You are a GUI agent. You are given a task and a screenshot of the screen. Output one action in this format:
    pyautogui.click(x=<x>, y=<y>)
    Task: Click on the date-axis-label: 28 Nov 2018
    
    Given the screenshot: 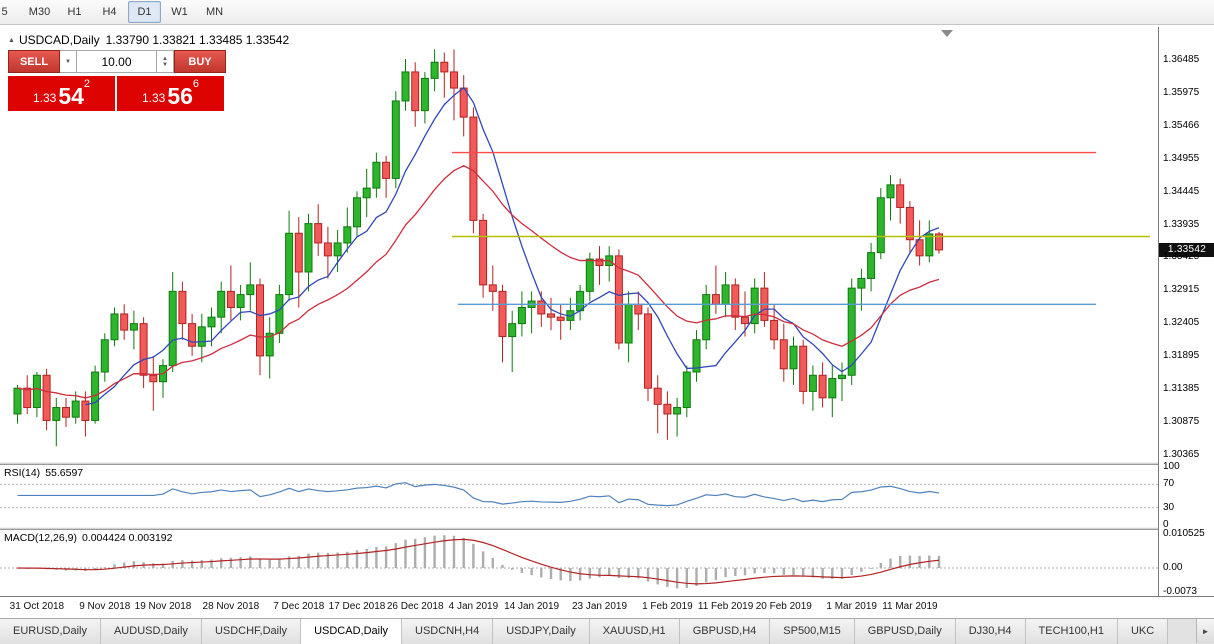 What is the action you would take?
    pyautogui.click(x=231, y=606)
    